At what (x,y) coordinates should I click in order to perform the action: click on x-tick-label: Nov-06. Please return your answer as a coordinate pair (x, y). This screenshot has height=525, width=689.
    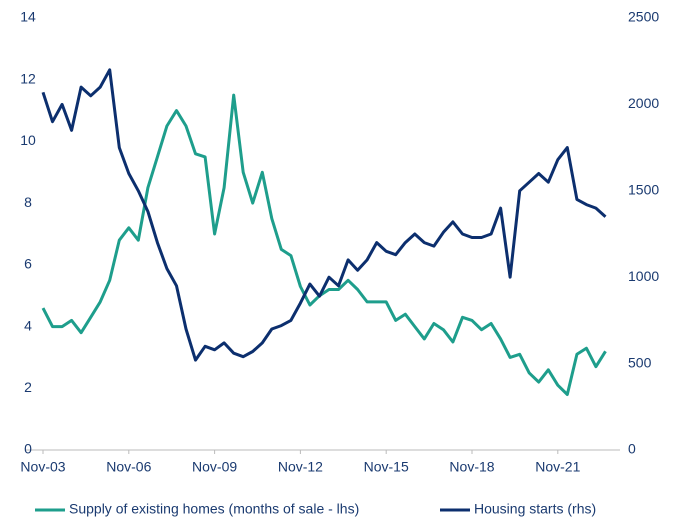
    Looking at the image, I should click on (128, 467).